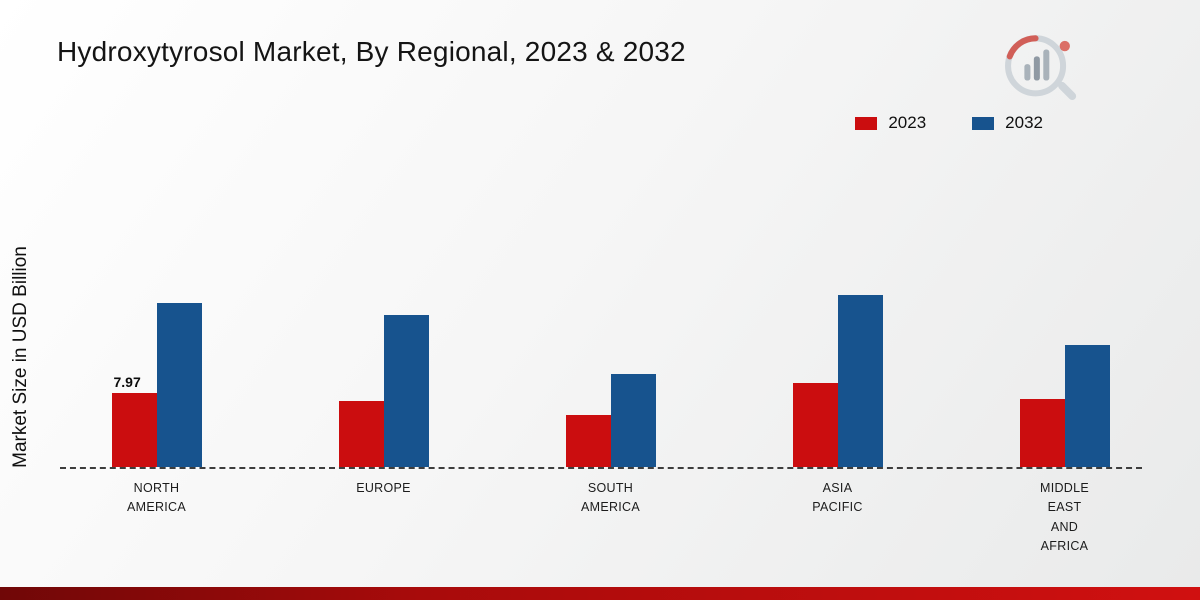 The height and width of the screenshot is (600, 1200). I want to click on category-label: EUROPE, so click(383, 488).